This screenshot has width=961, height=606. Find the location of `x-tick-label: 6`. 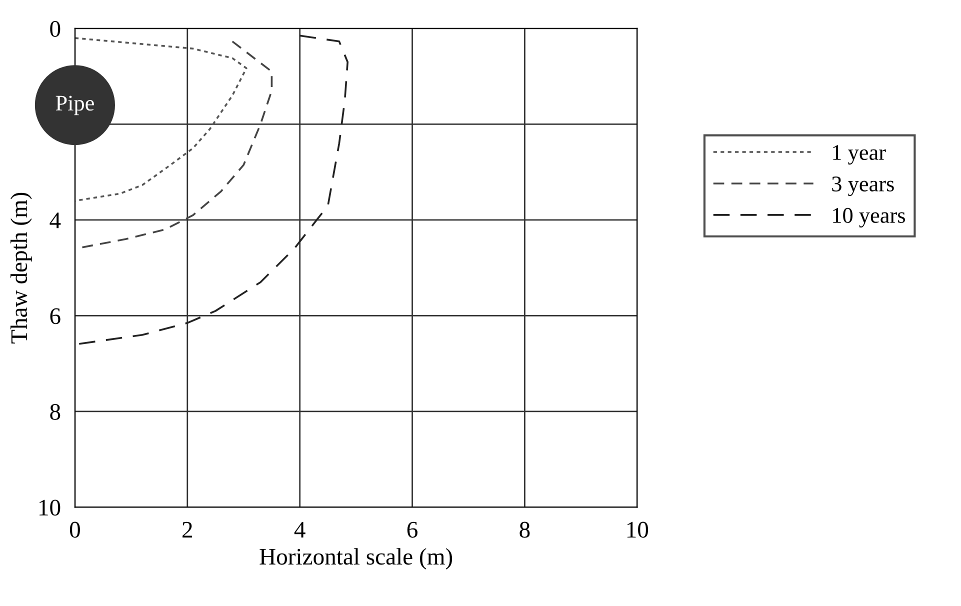

x-tick-label: 6 is located at coordinates (412, 530).